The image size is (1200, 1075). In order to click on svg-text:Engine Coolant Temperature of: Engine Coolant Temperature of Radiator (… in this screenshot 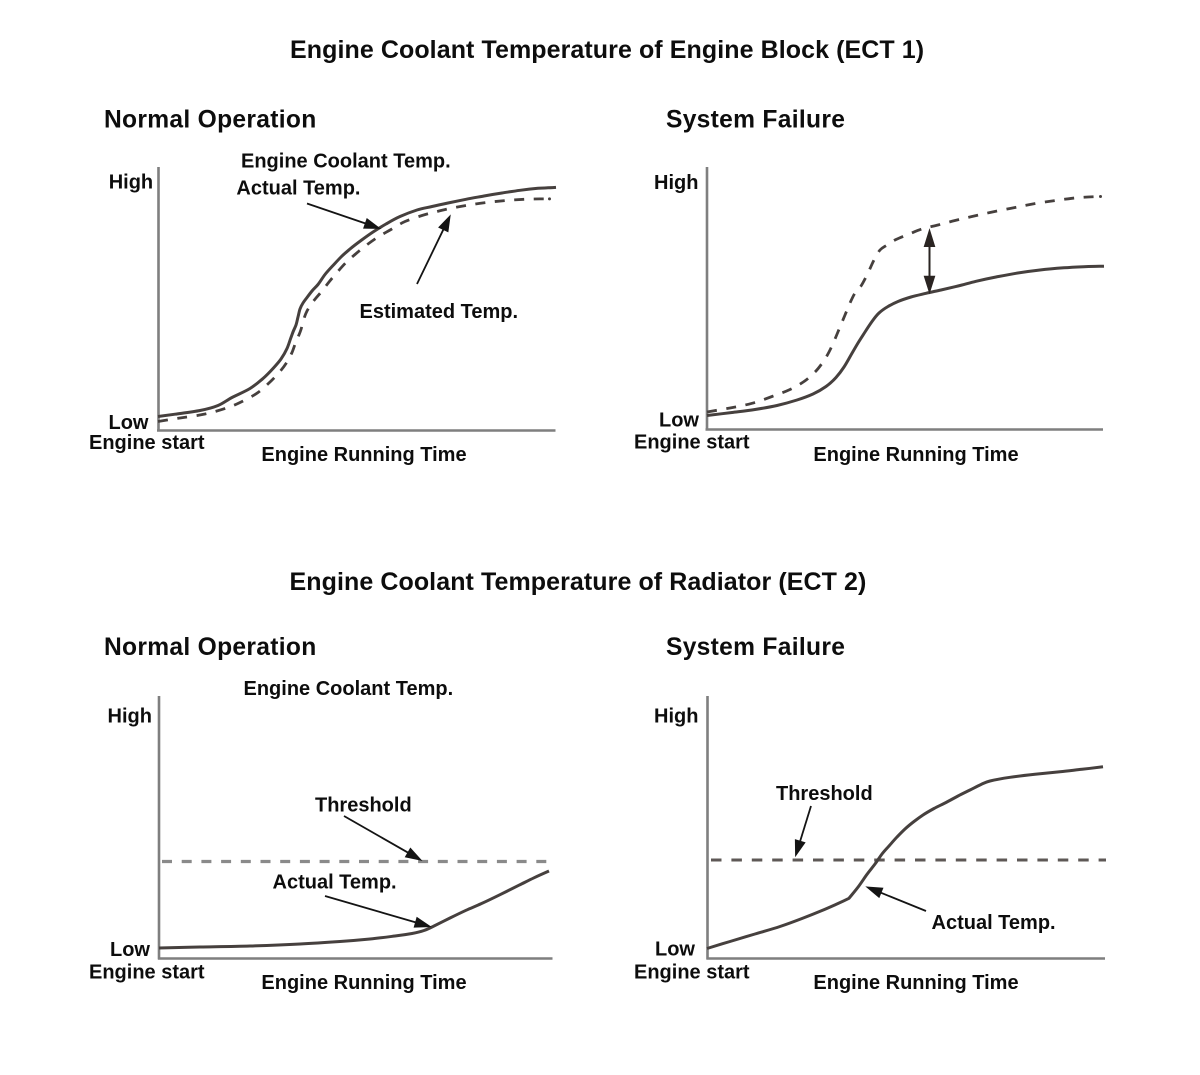, I will do `click(578, 582)`.